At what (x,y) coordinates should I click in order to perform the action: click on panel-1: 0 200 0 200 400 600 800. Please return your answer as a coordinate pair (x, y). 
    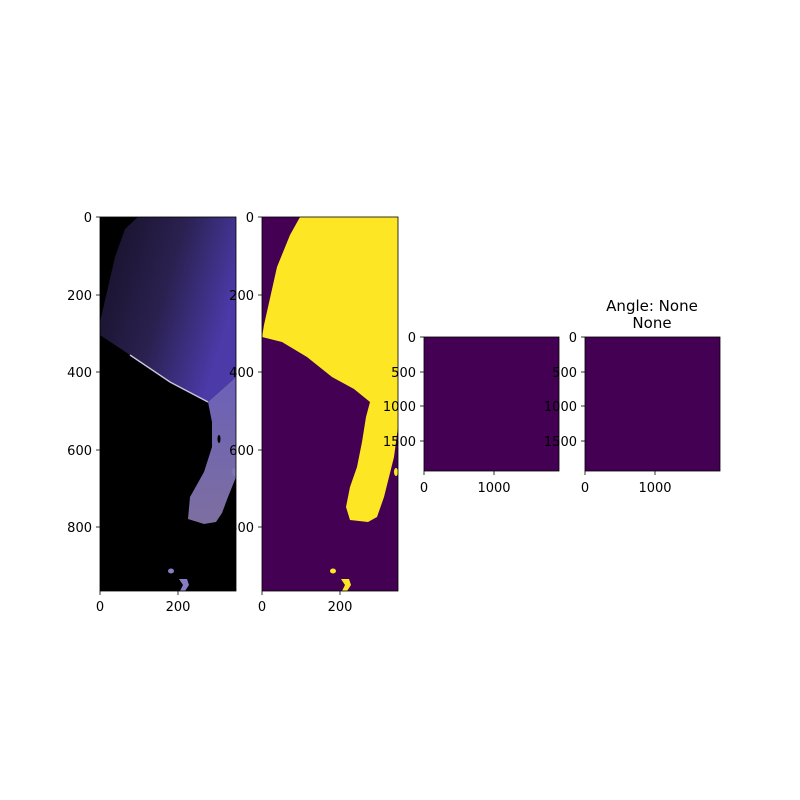
    Looking at the image, I should click on (152, 413).